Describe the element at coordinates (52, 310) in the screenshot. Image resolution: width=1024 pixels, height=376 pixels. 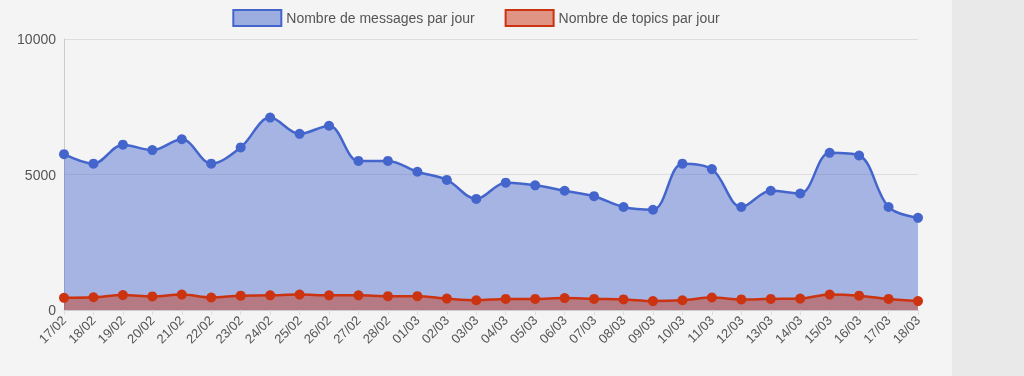
I see `y-tick-label: 0` at that location.